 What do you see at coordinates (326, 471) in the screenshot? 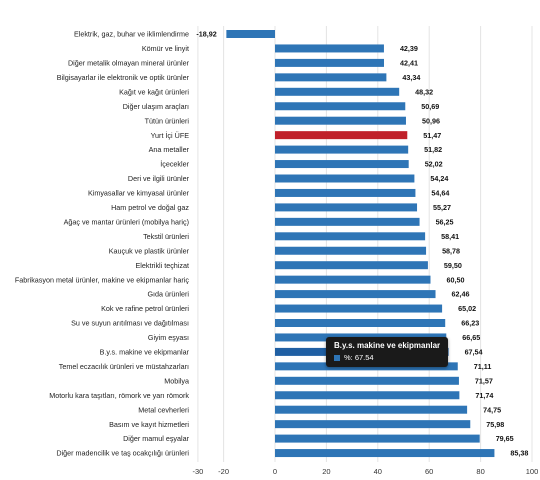
I see `x-tick-label: 20` at bounding box center [326, 471].